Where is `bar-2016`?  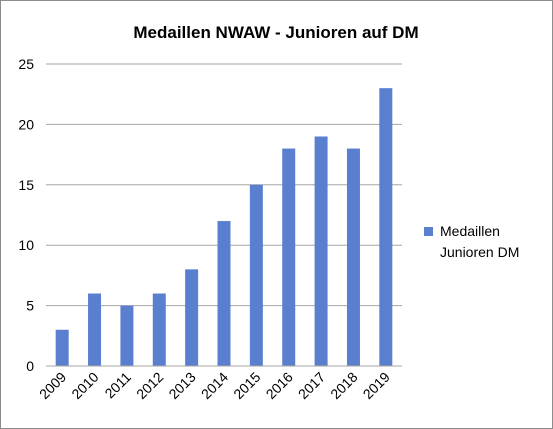 bar-2016 is located at coordinates (289, 257).